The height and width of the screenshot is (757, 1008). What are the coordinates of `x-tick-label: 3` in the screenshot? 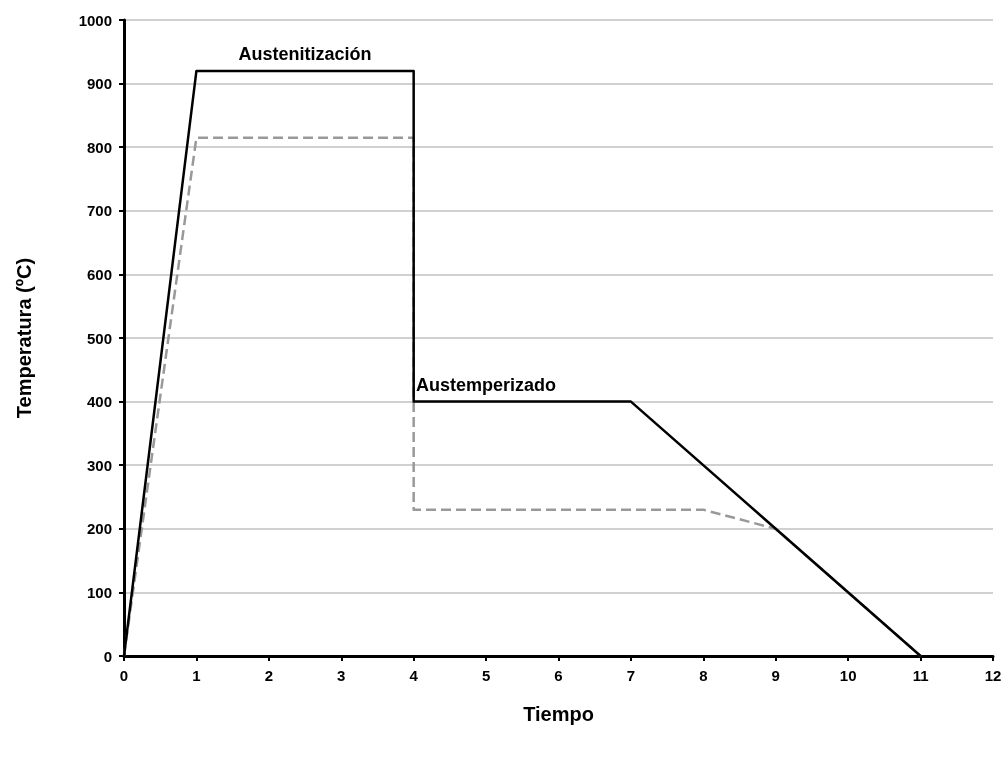 It's located at (341, 675).